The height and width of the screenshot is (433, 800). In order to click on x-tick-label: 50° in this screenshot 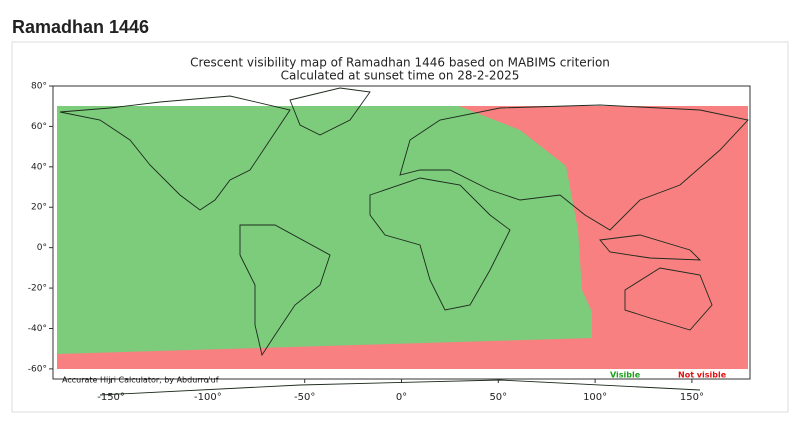, I will do `click(498, 397)`.